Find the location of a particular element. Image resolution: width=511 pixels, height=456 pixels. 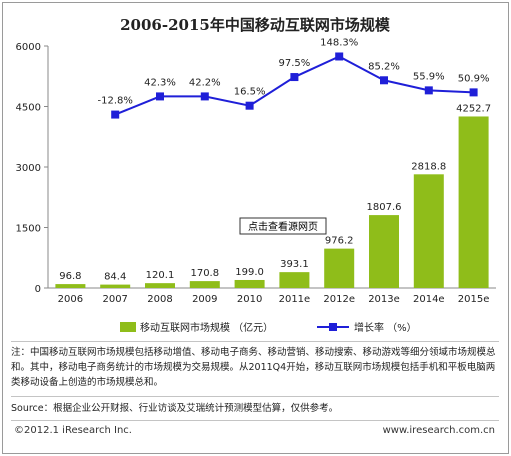

legend: 移动互联网市场规模 （亿元） 增长率 （%） is located at coordinates (268, 327).